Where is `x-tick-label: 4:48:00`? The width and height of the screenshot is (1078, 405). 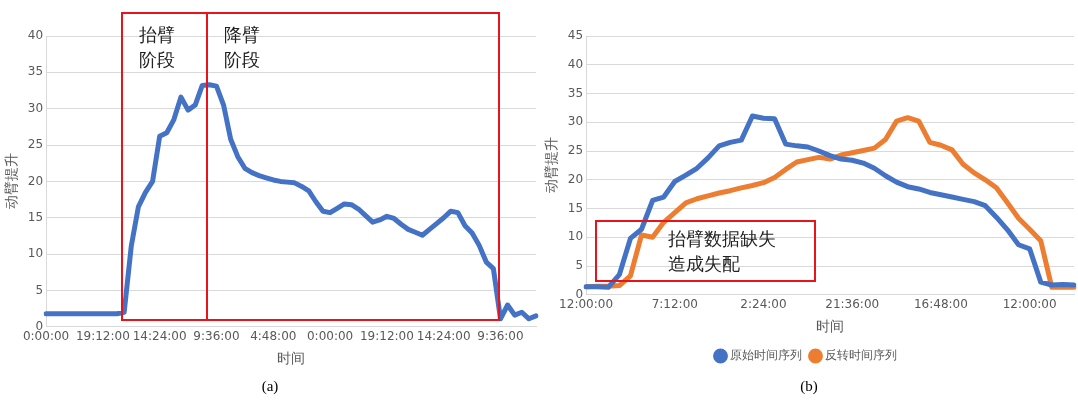
x-tick-label: 4:48:00 is located at coordinates (273, 336).